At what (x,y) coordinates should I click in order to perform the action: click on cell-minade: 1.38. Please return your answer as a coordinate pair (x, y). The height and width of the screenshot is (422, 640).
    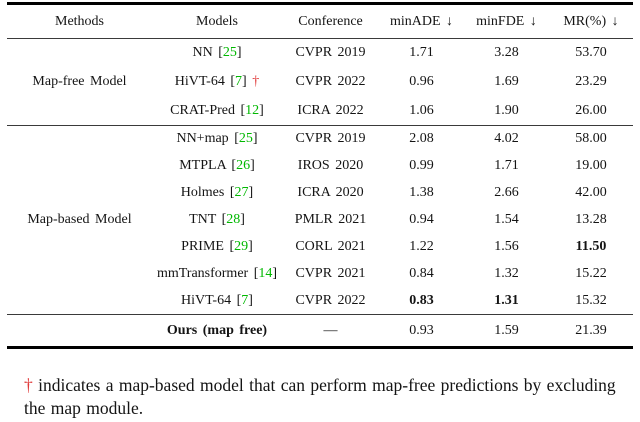
    Looking at the image, I should click on (421, 192).